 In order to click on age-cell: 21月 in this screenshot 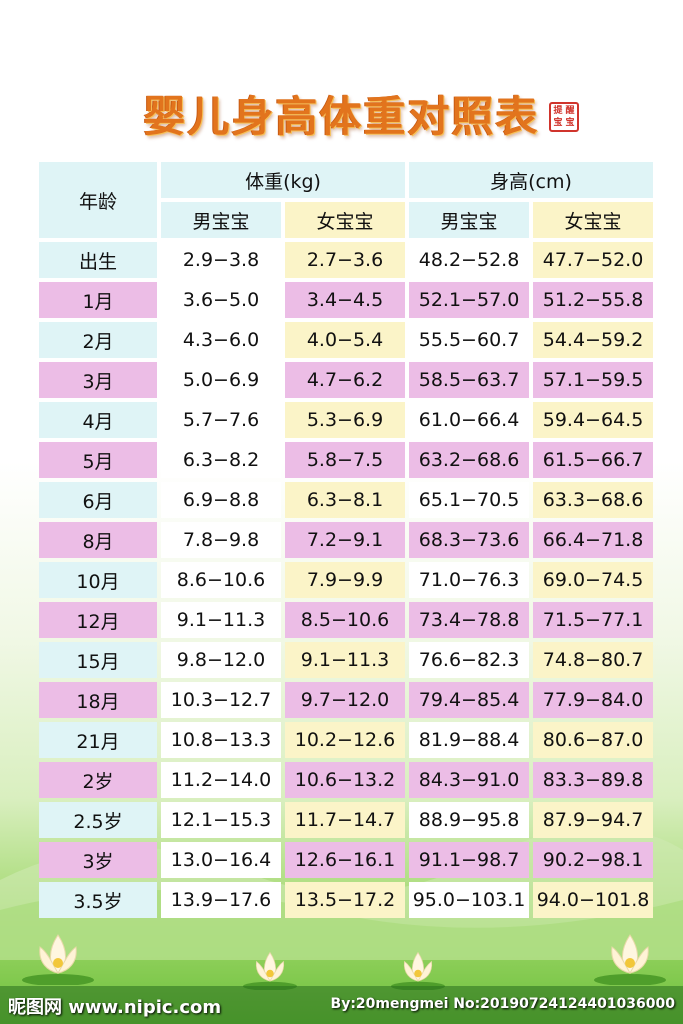, I will do `click(98, 740)`.